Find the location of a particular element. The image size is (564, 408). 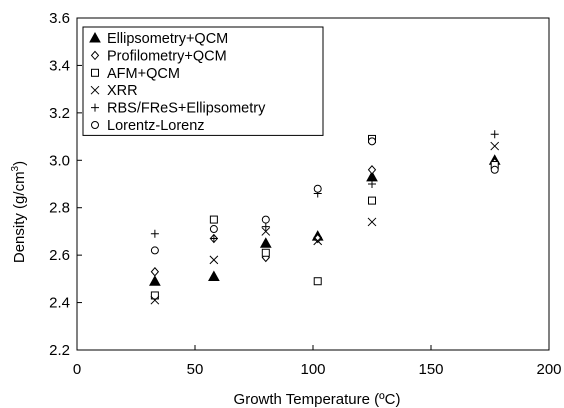

y-tick-label: 3.0 is located at coordinates (59, 160).